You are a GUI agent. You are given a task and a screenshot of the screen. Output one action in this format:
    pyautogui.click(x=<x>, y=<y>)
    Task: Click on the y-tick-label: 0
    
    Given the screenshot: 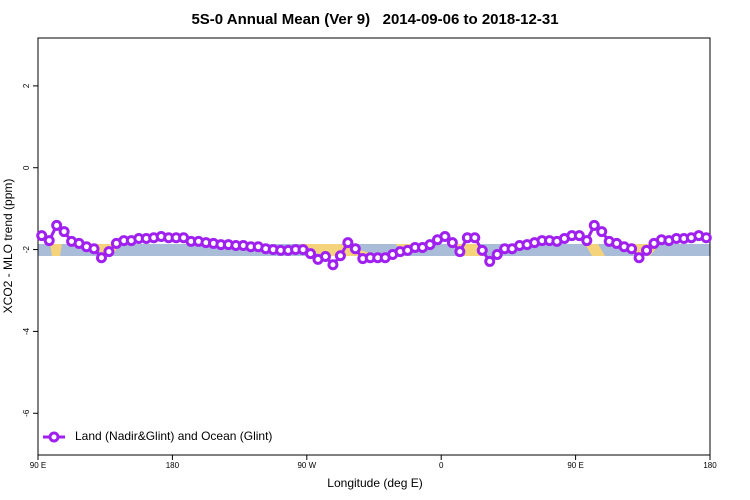 What is the action you would take?
    pyautogui.click(x=26, y=167)
    